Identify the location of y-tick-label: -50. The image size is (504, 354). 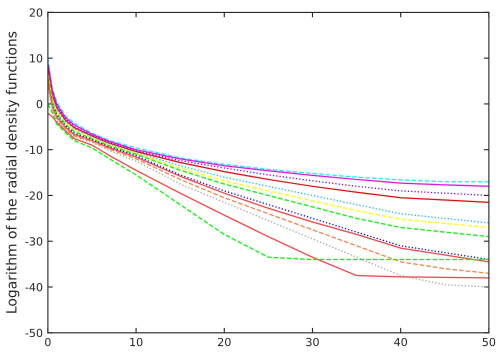
(33, 333).